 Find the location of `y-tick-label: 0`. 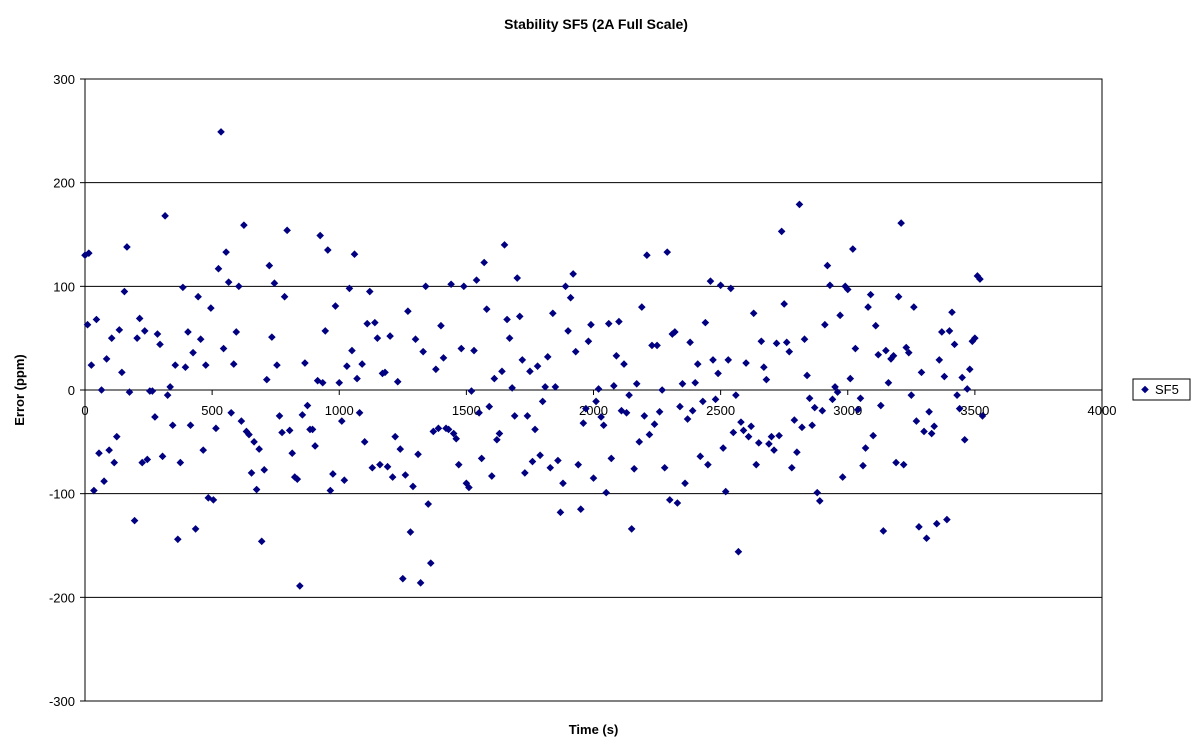

y-tick-label: 0 is located at coordinates (71, 390).